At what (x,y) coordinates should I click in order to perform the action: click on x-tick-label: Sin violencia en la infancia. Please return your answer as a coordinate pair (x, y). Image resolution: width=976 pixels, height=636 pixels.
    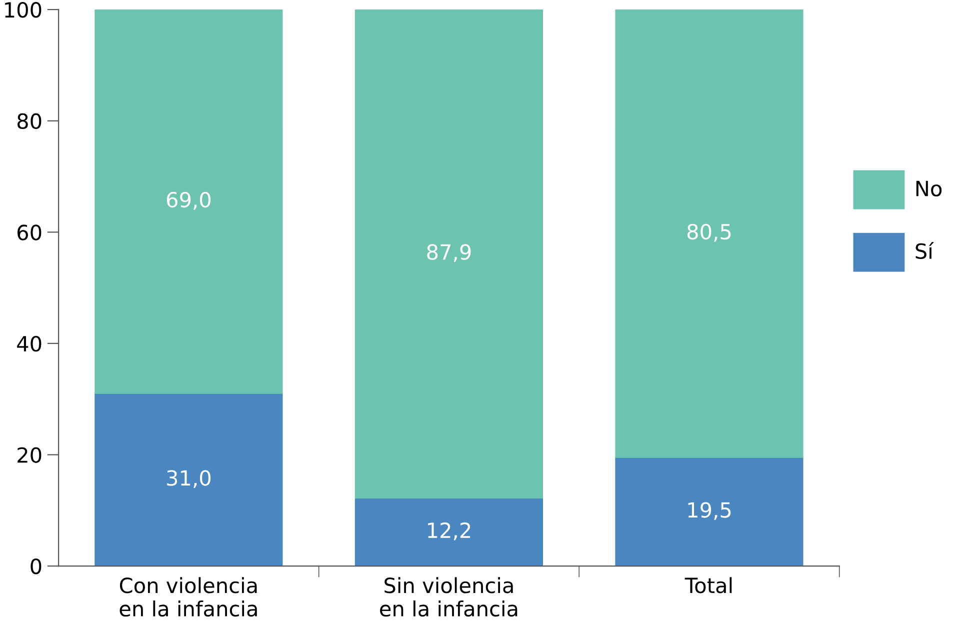
    Looking at the image, I should click on (449, 597).